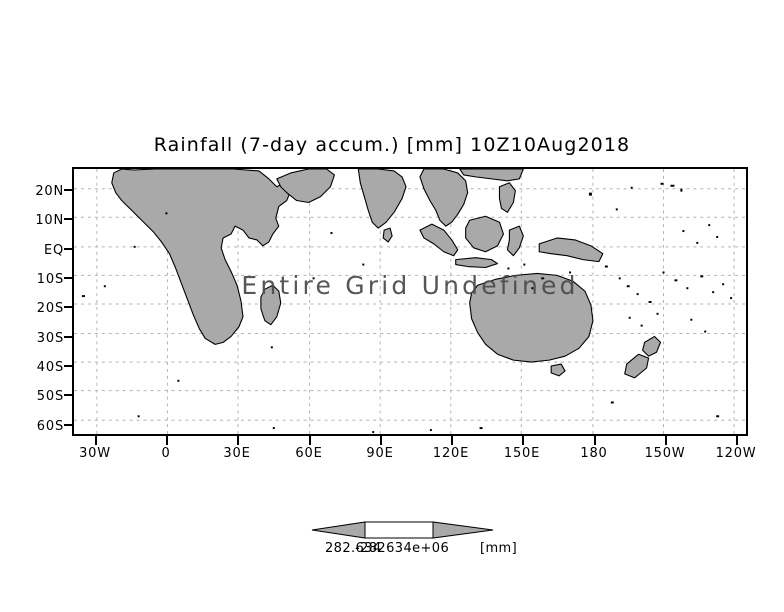  What do you see at coordinates (499, 548) in the screenshot?
I see `colorbar-units-label: [mm]` at bounding box center [499, 548].